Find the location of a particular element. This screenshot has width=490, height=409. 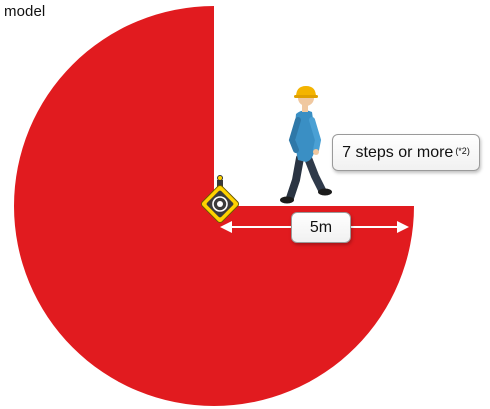

steps-footnote-marker: (*2) is located at coordinates (462, 150).